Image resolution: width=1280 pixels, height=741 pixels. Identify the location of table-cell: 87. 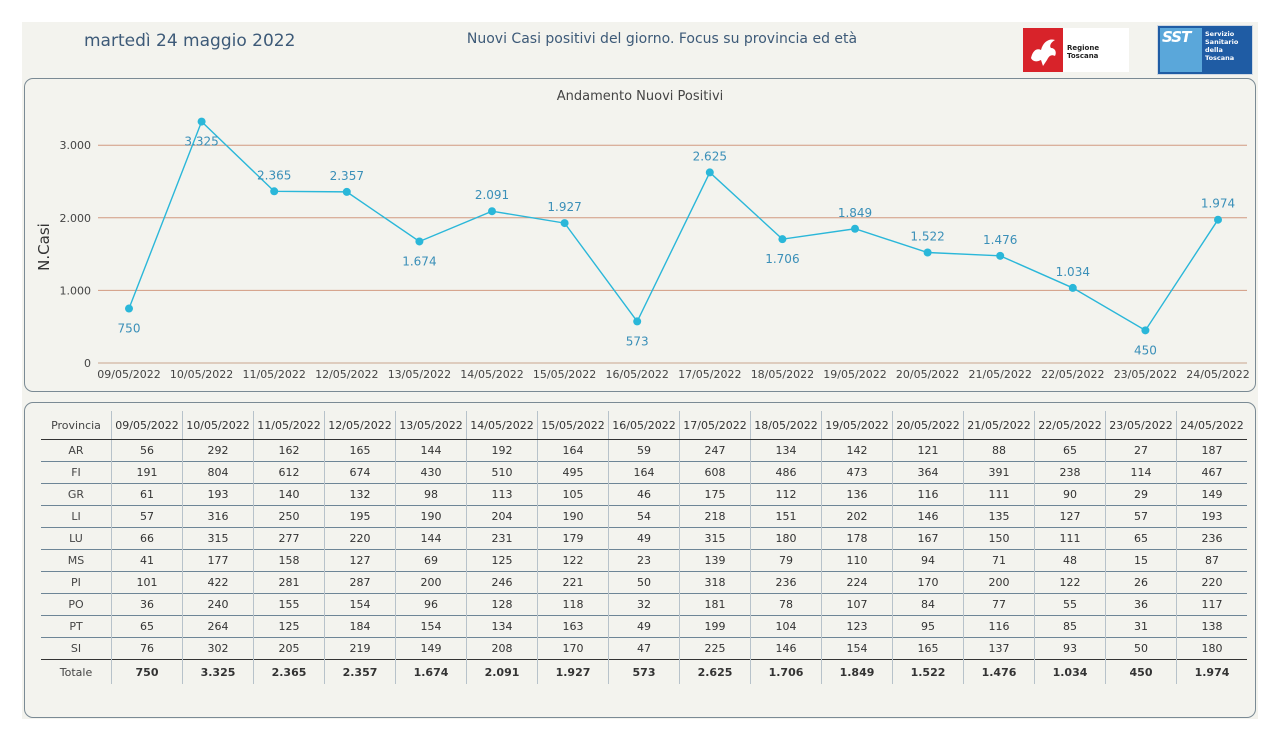
(1211, 560).